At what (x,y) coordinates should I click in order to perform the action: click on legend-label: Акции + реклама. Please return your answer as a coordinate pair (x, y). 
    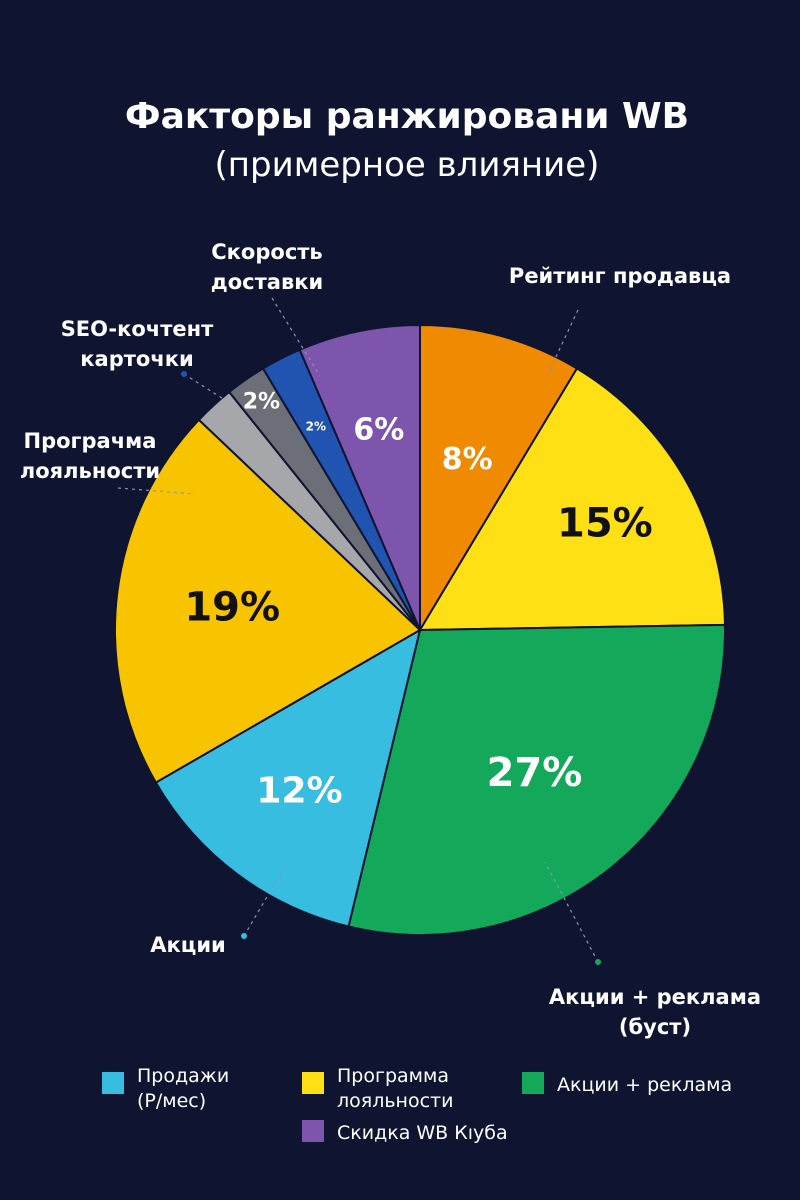
    Looking at the image, I should click on (644, 1085).